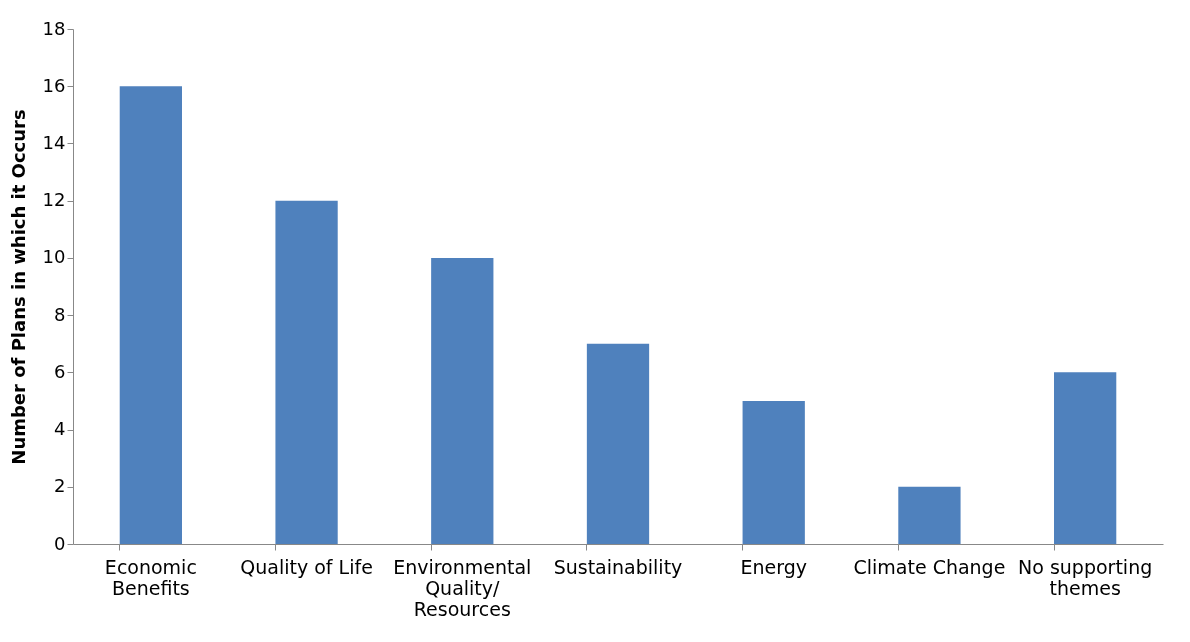 The height and width of the screenshot is (642, 1190). Describe the element at coordinates (60, 543) in the screenshot. I see `y-tick-label: 0` at that location.